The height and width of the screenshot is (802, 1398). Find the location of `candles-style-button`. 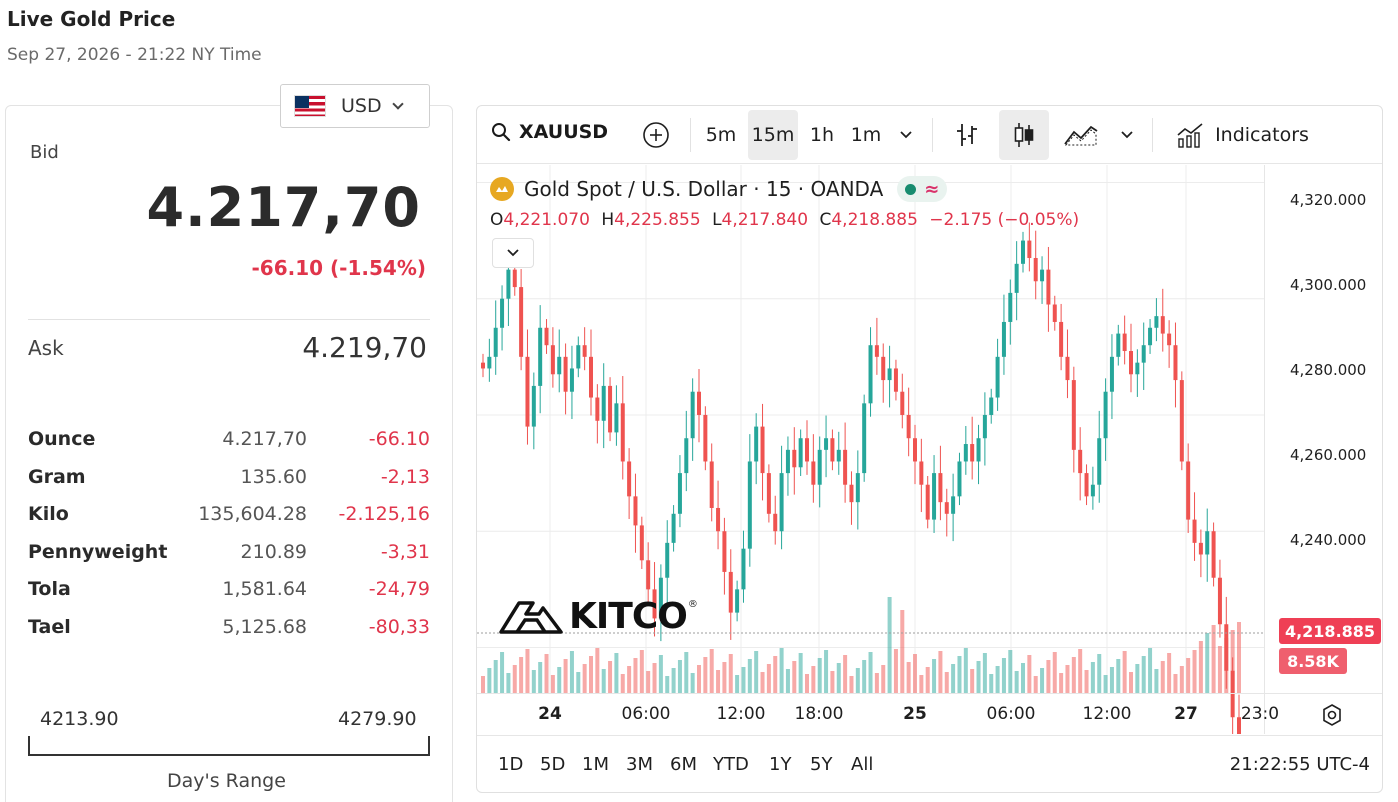

candles-style-button is located at coordinates (1024, 135).